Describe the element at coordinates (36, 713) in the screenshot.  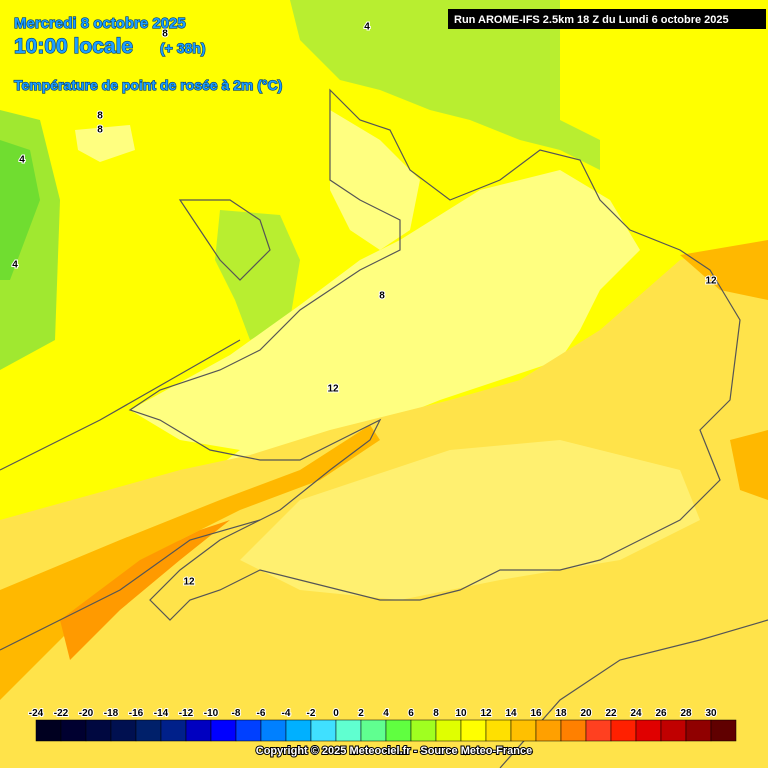
I see `legend-tick-label: -24` at that location.